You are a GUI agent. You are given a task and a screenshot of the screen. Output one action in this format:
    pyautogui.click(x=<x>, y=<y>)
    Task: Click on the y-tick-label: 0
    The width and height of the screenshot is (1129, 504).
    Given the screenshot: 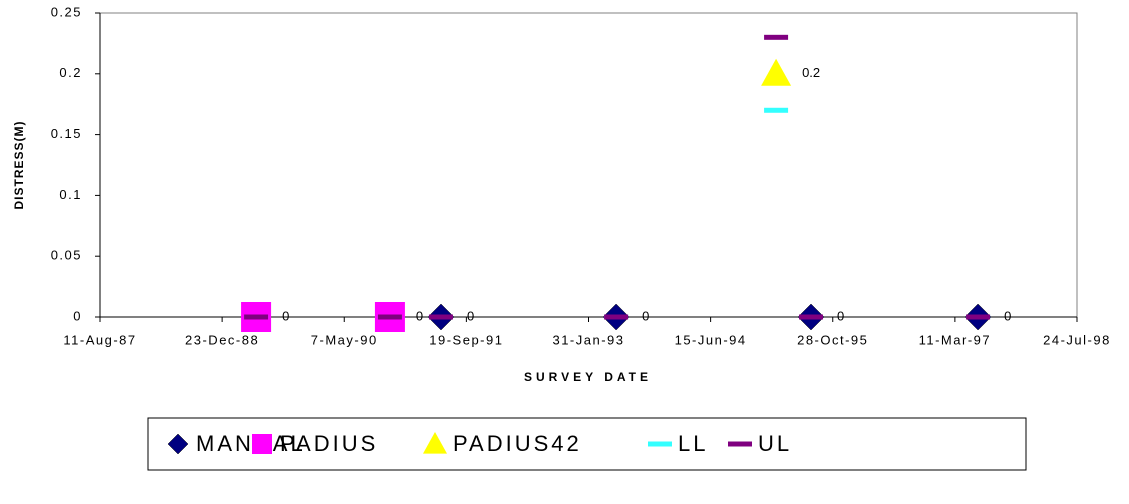 What is the action you would take?
    pyautogui.click(x=77, y=315)
    